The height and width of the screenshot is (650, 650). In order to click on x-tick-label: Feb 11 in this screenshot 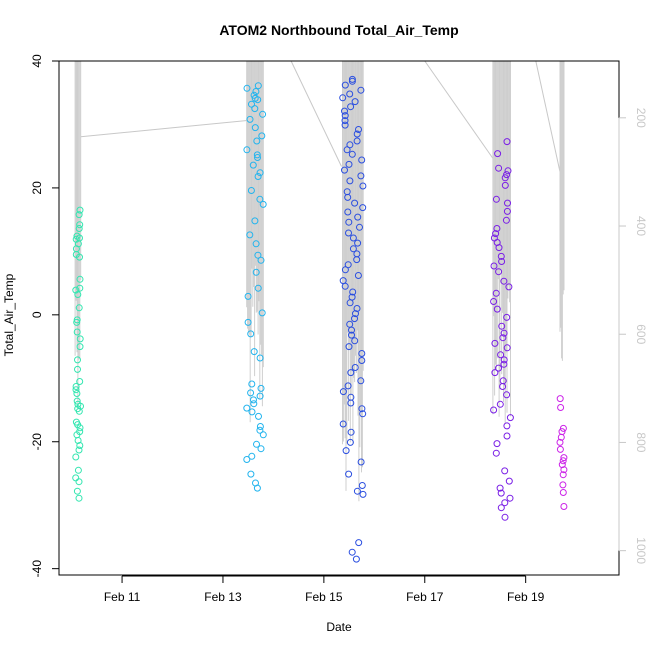, I will do `click(122, 597)`.